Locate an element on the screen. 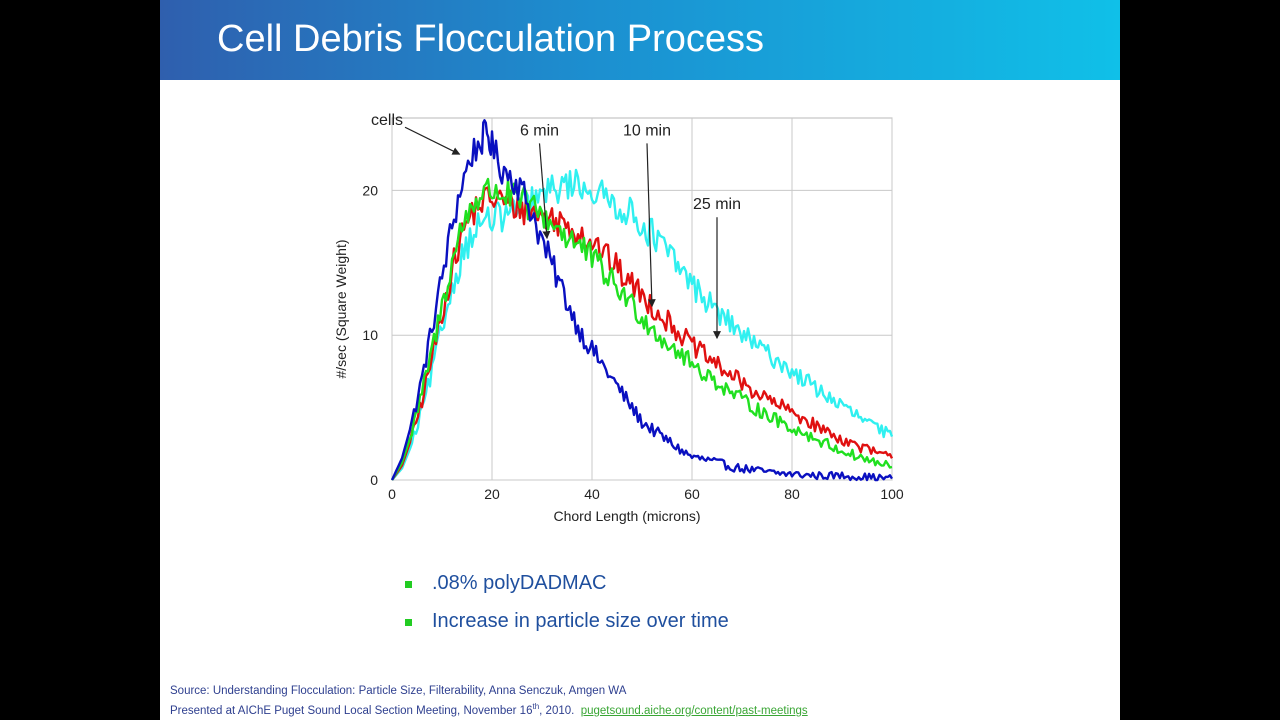 This screenshot has width=1280, height=720. y-tick-label: 10 is located at coordinates (370, 335).